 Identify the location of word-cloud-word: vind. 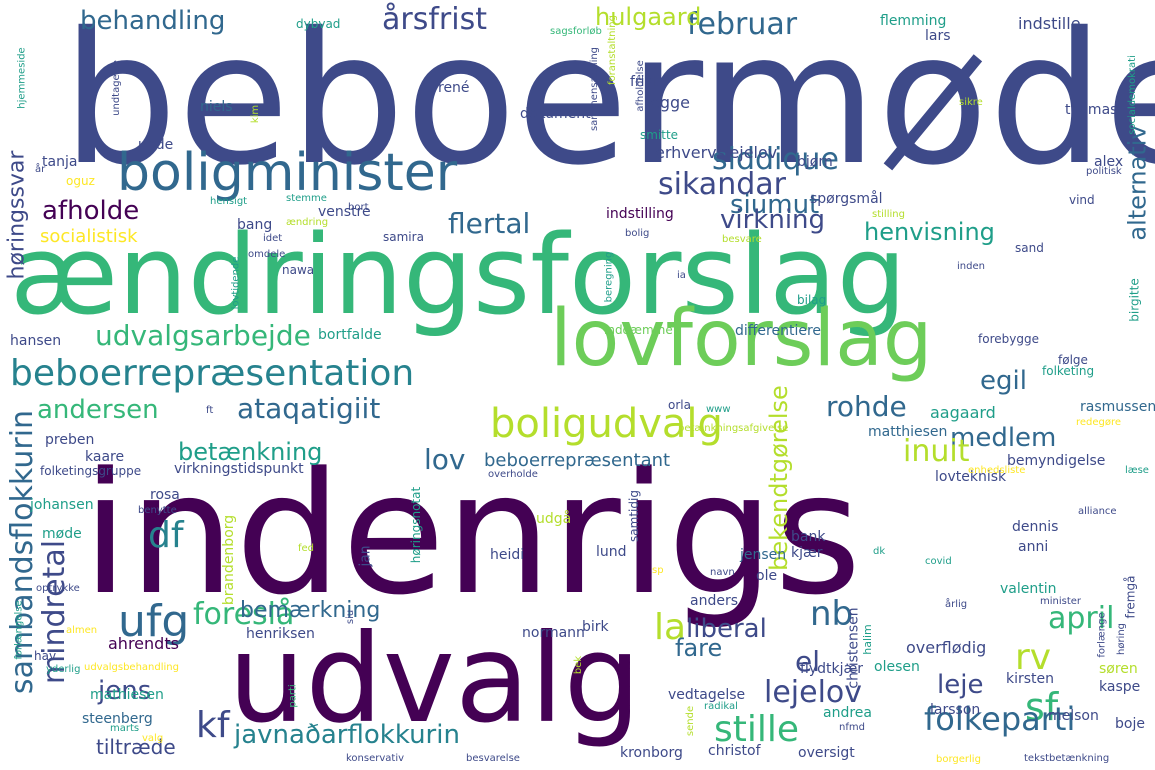
(1082, 200).